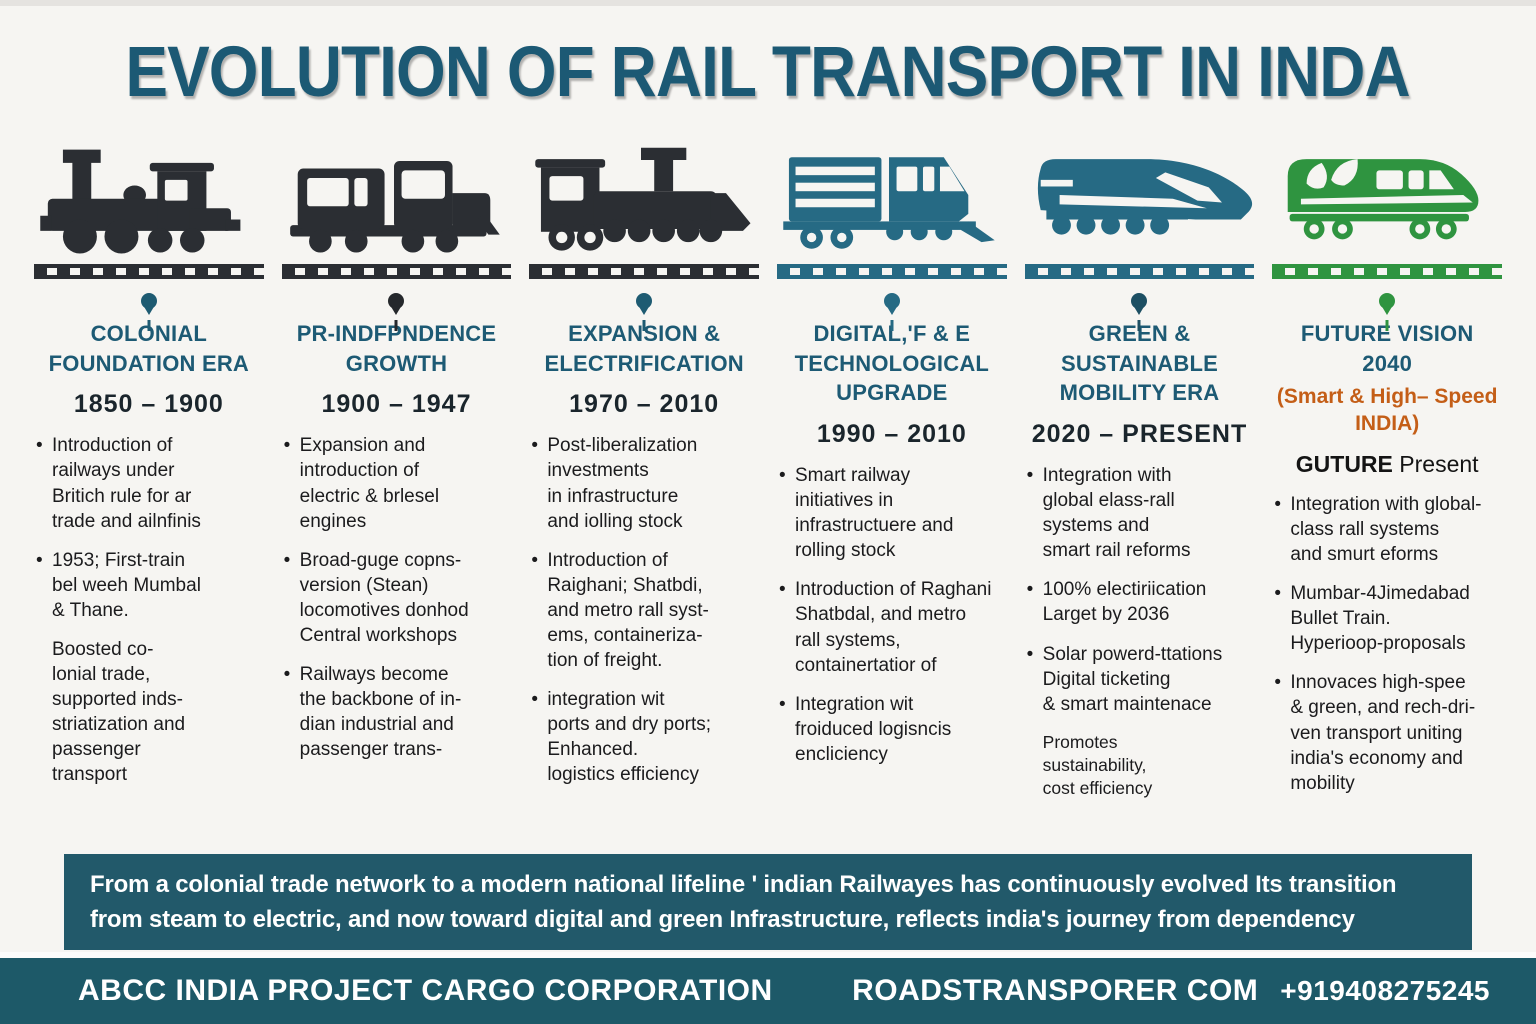 The width and height of the screenshot is (1536, 1024). Describe the element at coordinates (1344, 463) in the screenshot. I see `era-caption-bold: GUTURE` at that location.